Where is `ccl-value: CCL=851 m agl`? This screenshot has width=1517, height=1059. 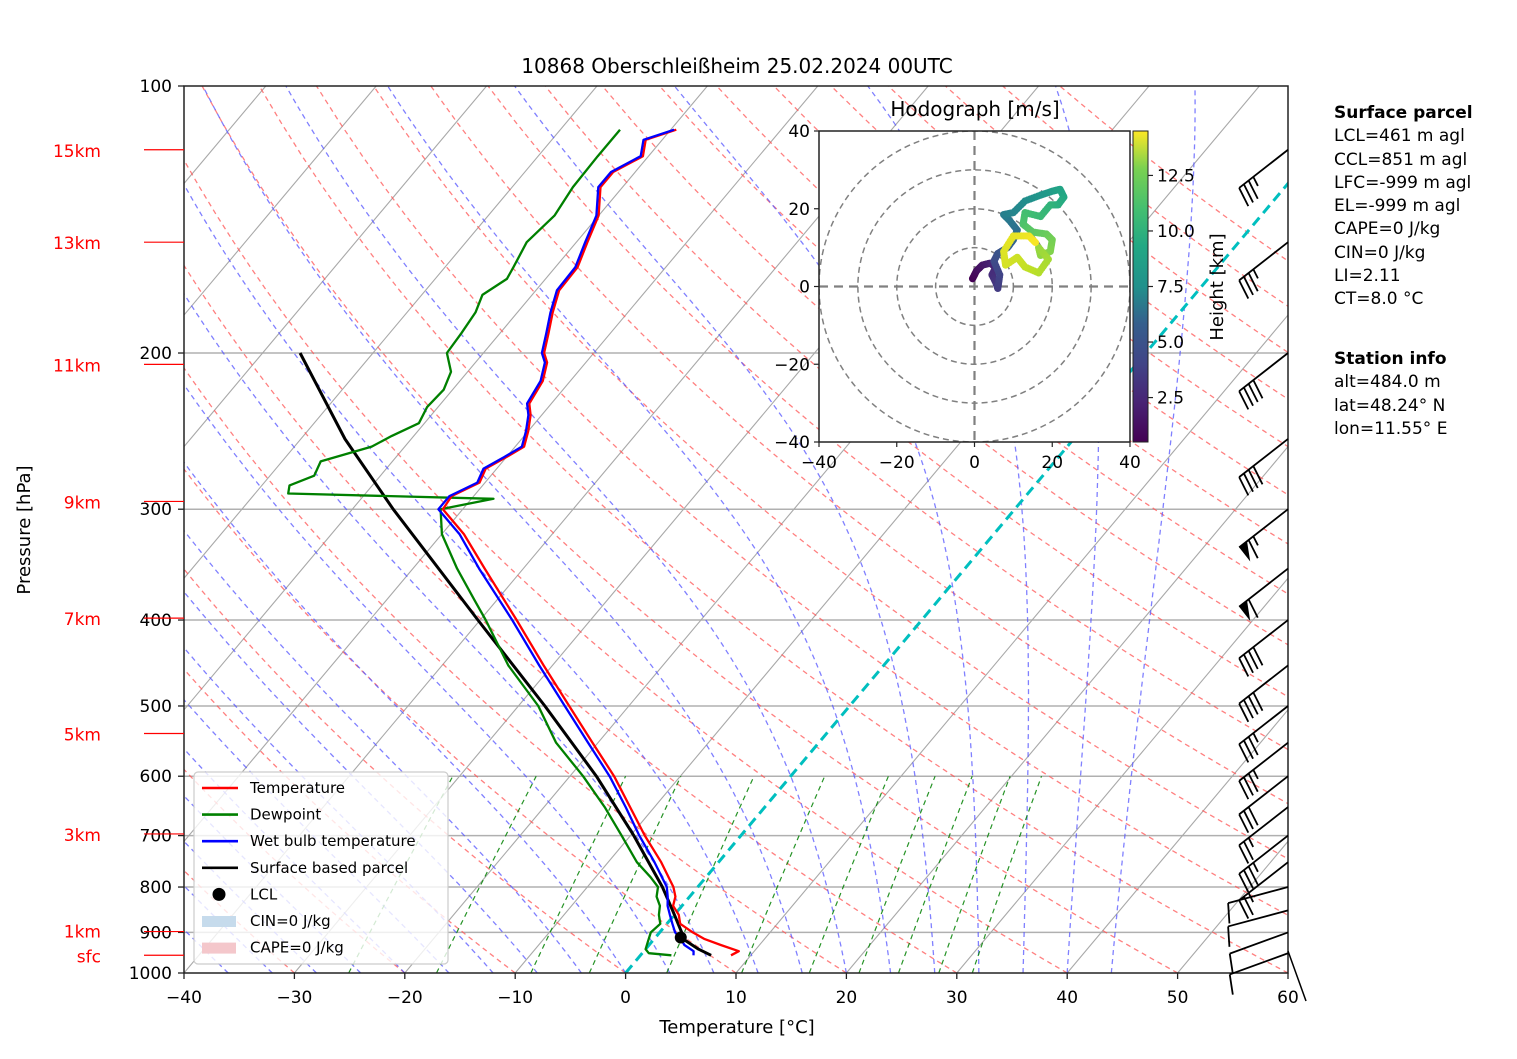 ccl-value: CCL=851 m agl is located at coordinates (1401, 159).